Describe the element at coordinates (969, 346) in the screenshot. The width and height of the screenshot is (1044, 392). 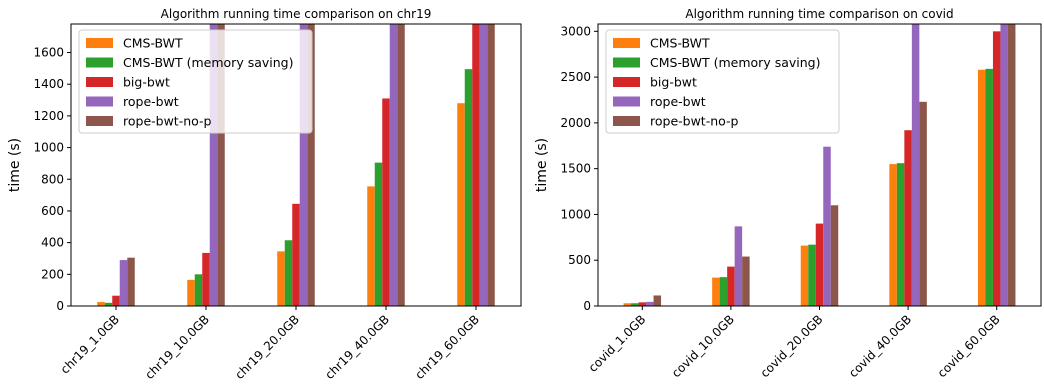
I see `x-tick-label: covid_60.0GB` at that location.